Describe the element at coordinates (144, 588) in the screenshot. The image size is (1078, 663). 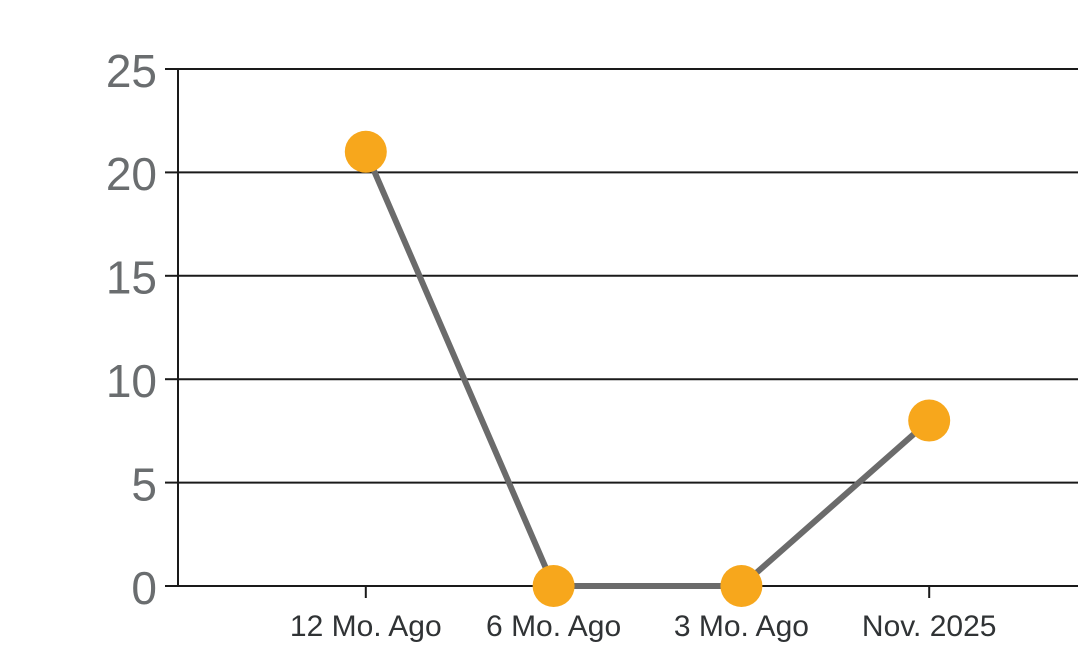
I see `y-tick-label: 0` at that location.